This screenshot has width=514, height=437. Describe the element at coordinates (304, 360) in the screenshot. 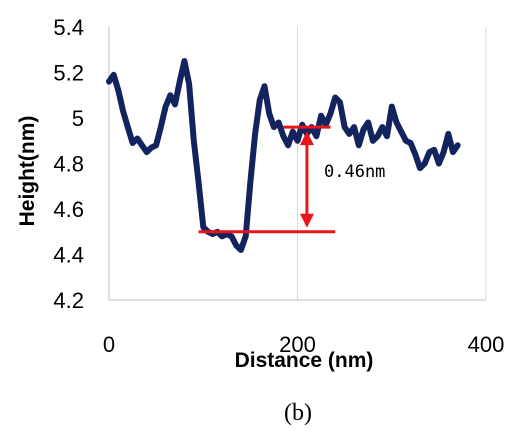

I see `x-axis-title: Distance (nm)` at that location.